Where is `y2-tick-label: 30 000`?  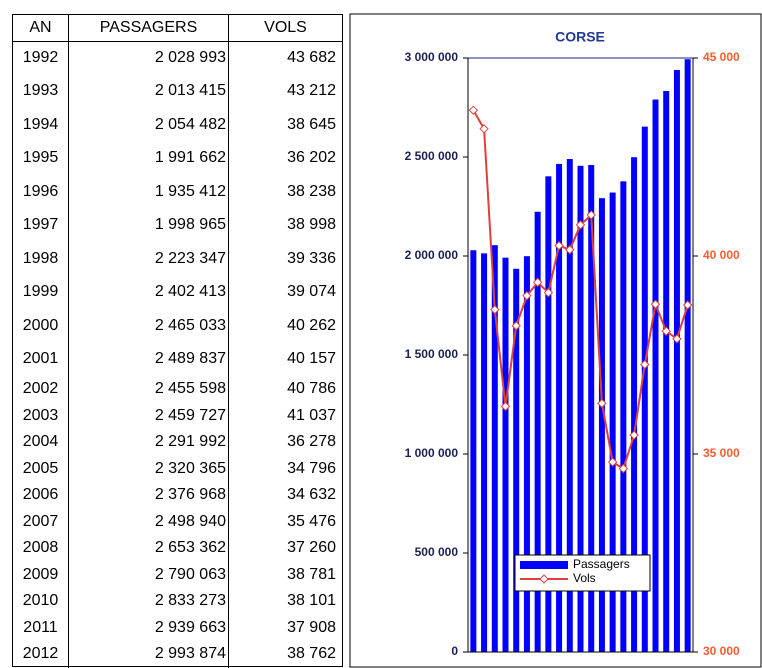
y2-tick-label: 30 000 is located at coordinates (721, 651).